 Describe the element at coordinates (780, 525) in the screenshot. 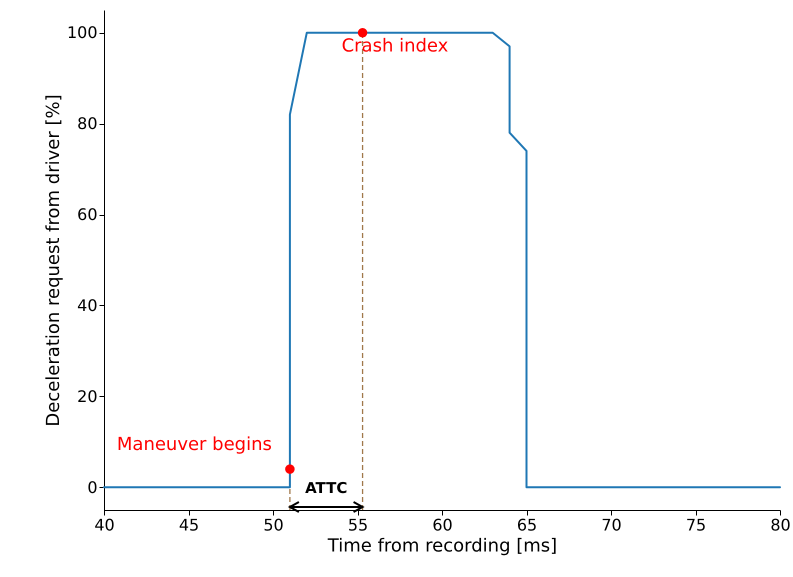

I see `x-tick-label: 80` at that location.